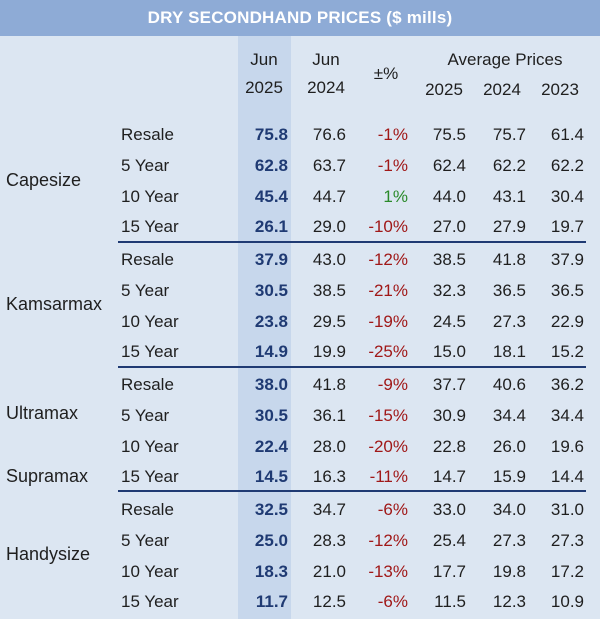 This screenshot has height=619, width=600. I want to click on cell-chg: -11%, so click(388, 477).